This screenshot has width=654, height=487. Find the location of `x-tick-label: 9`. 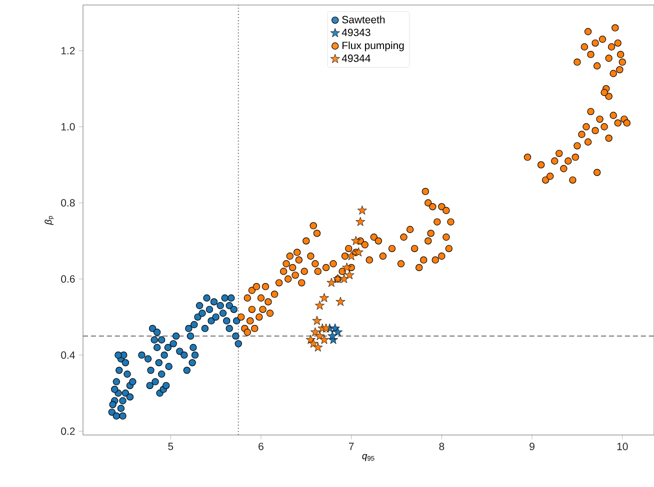

x-tick-label: 9 is located at coordinates (532, 446).